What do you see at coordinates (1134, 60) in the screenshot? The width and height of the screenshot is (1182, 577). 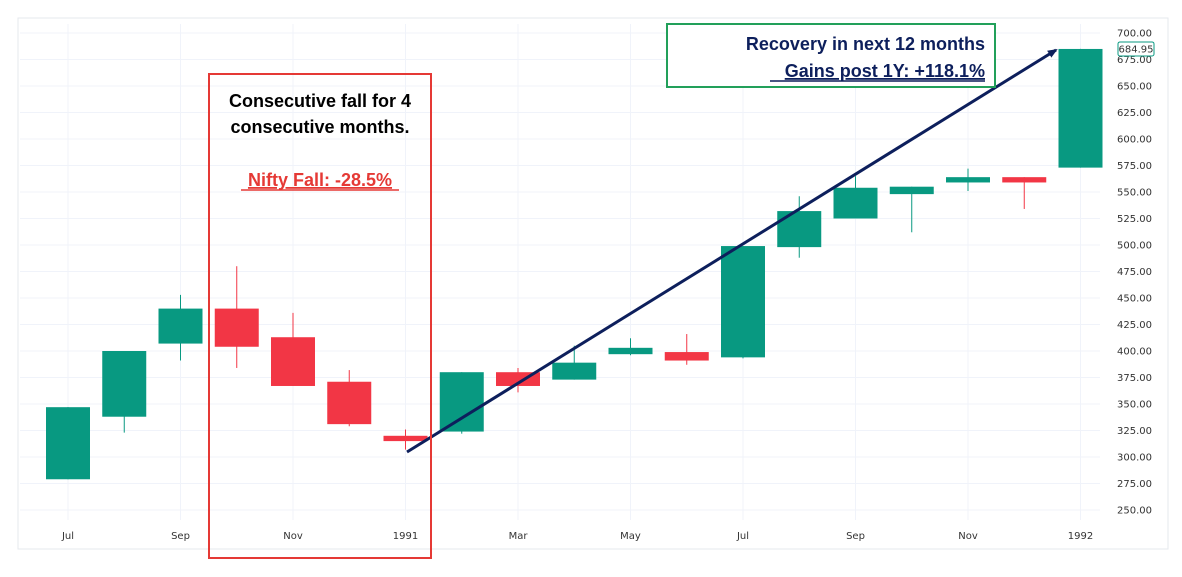 I see `y-tick-label: 675.00` at bounding box center [1134, 60].